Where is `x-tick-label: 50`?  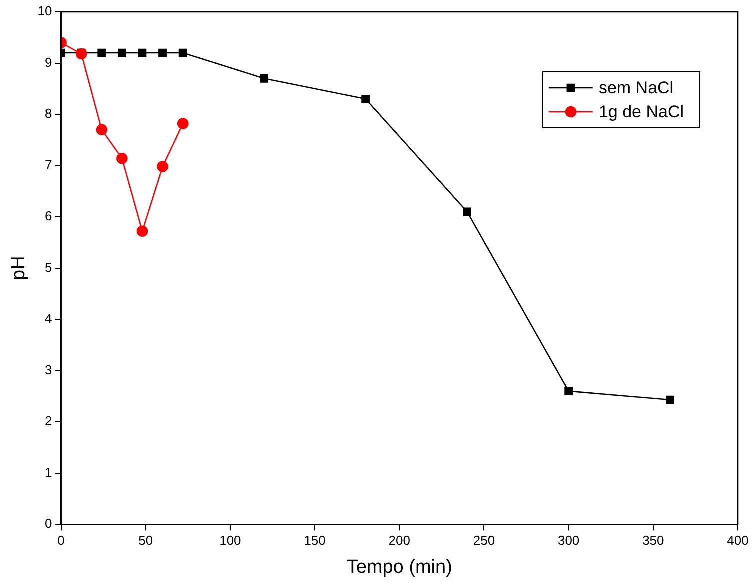
x-tick-label: 50 is located at coordinates (146, 540).